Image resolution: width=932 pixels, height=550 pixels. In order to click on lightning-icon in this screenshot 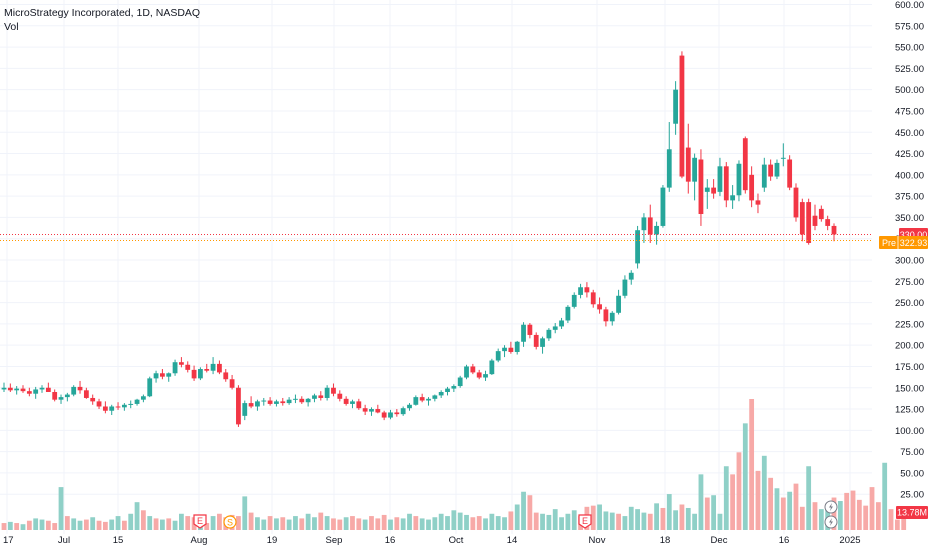, I will do `click(831, 522)`.